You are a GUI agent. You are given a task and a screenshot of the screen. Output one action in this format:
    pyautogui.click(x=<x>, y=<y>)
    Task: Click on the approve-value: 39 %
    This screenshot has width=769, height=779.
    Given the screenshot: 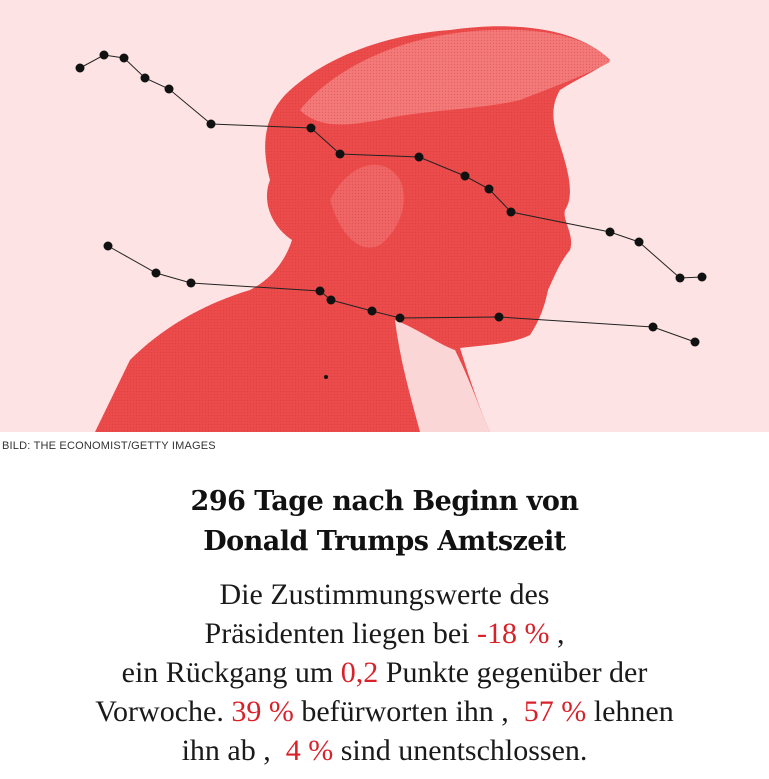 What is the action you would take?
    pyautogui.click(x=262, y=711)
    